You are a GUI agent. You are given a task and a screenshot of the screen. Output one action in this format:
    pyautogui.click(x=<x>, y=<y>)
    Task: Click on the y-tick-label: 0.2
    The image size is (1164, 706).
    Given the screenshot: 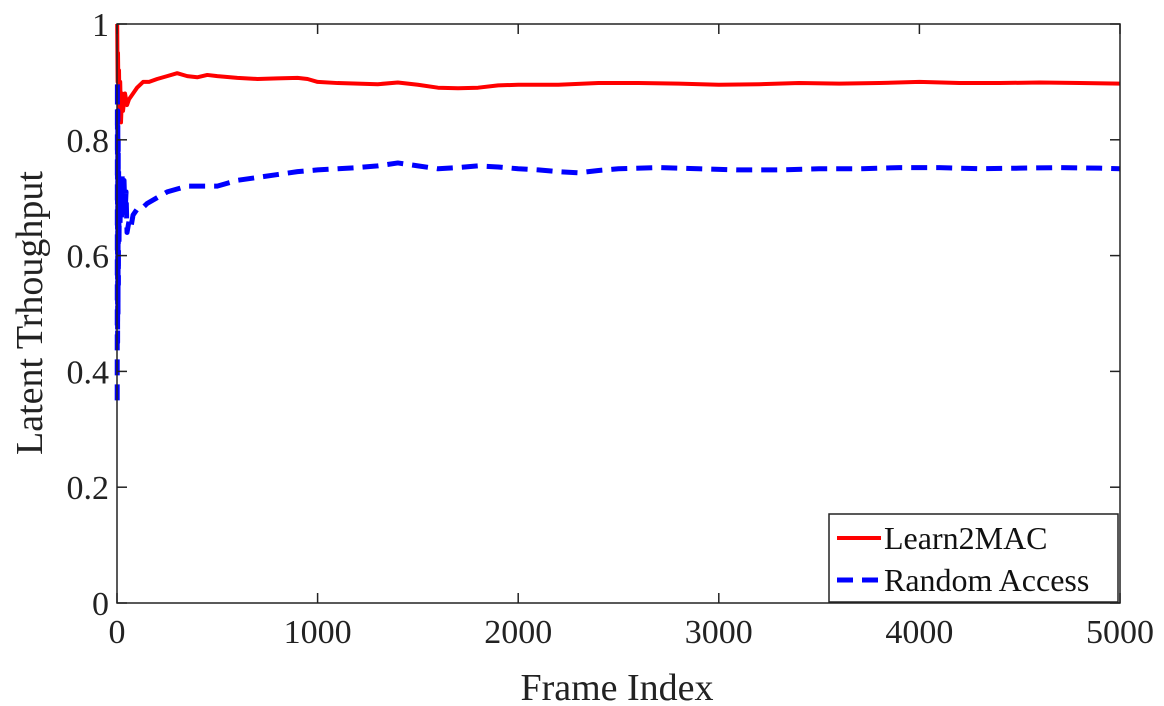 What is the action you would take?
    pyautogui.click(x=88, y=488)
    